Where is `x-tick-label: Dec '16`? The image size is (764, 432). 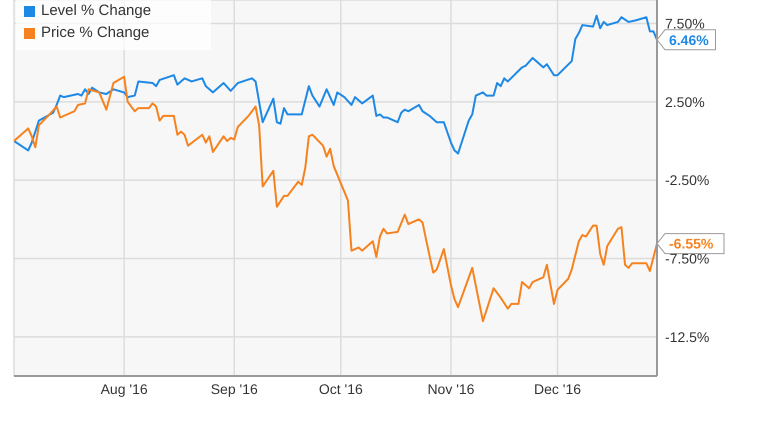 x-tick-label: Dec '16 is located at coordinates (558, 388).